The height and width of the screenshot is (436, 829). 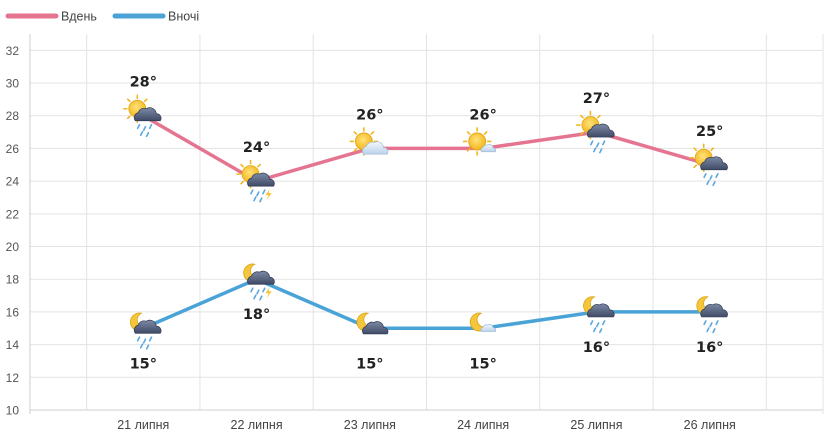 I want to click on y-axis: 10 12 14 16 18 20 22 24 26 28 30 32, so click(x=13, y=231).